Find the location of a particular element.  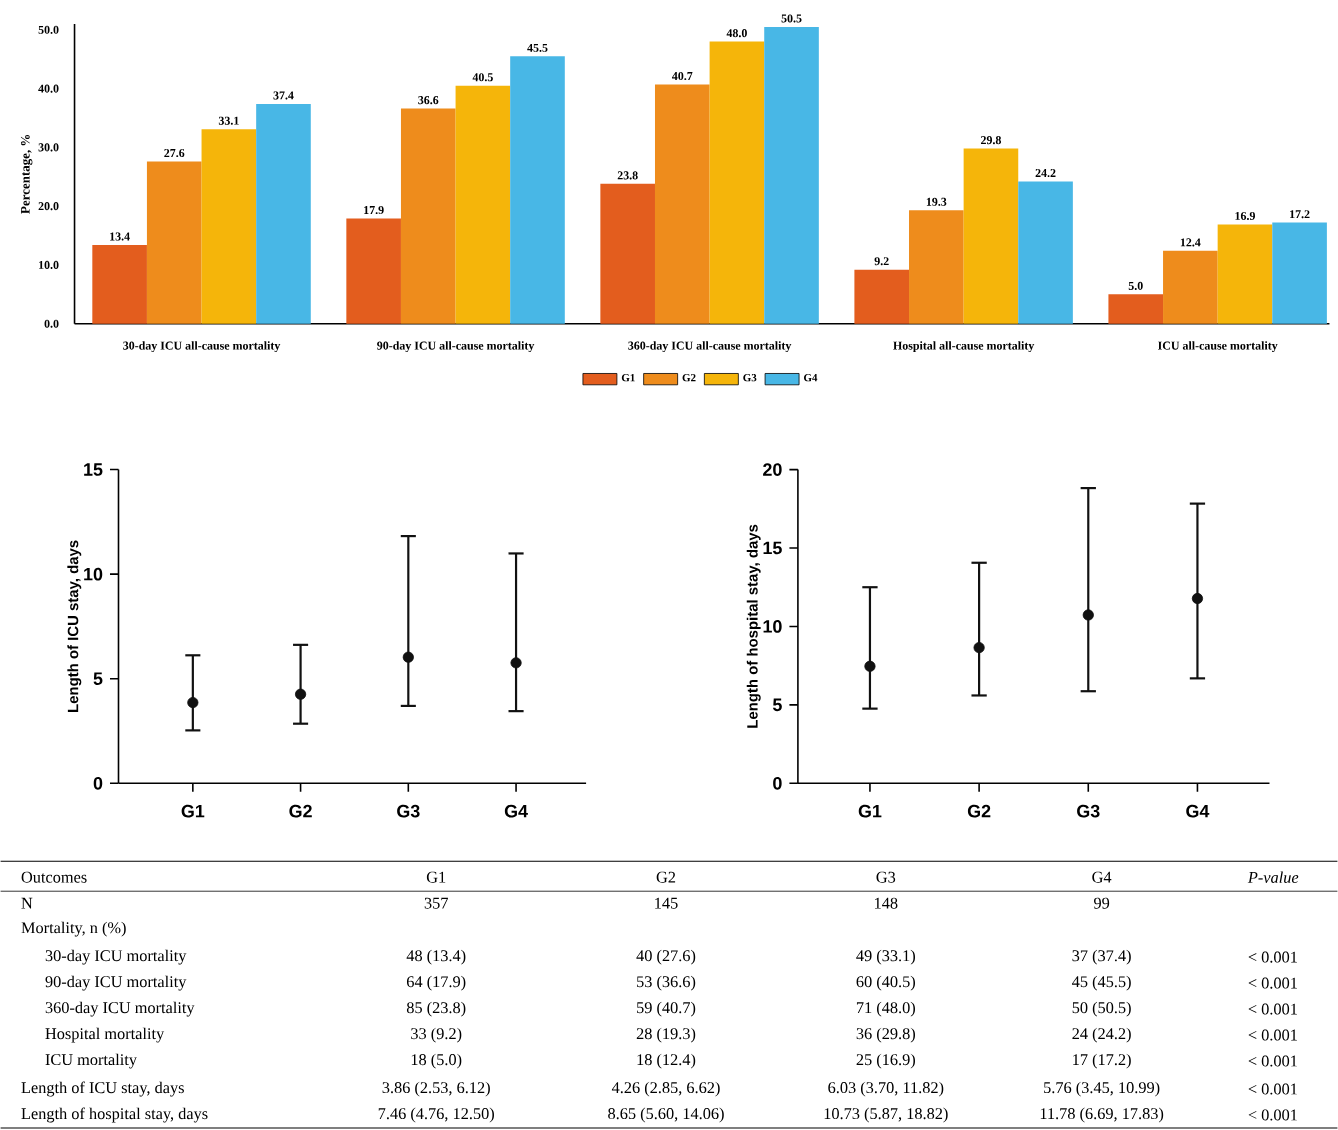

category-label: 360-day ICU mortality is located at coordinates (120, 1010).